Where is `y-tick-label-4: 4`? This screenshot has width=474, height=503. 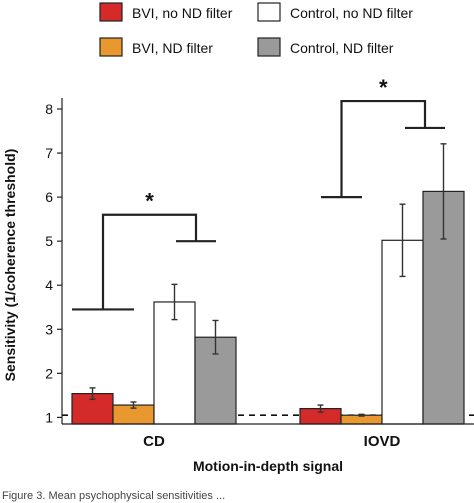 y-tick-label-4: 4 is located at coordinates (49, 285).